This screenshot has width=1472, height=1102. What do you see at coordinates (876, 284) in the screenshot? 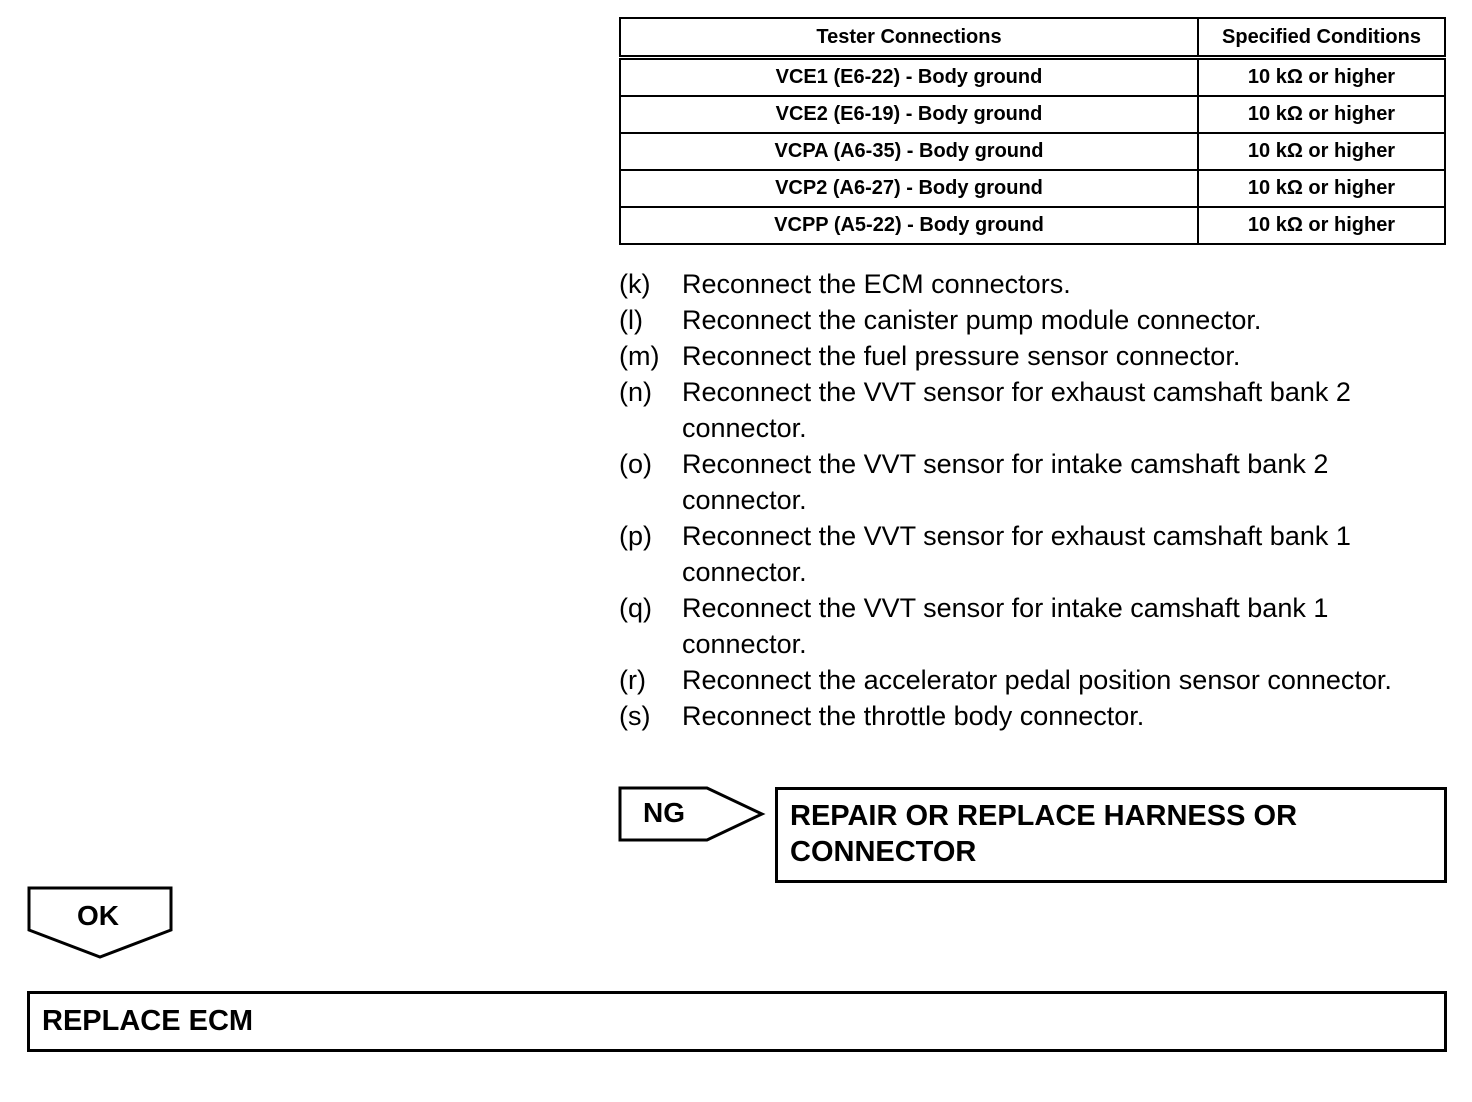
I see `step-text: Reconnect the ECM connectors.` at bounding box center [876, 284].